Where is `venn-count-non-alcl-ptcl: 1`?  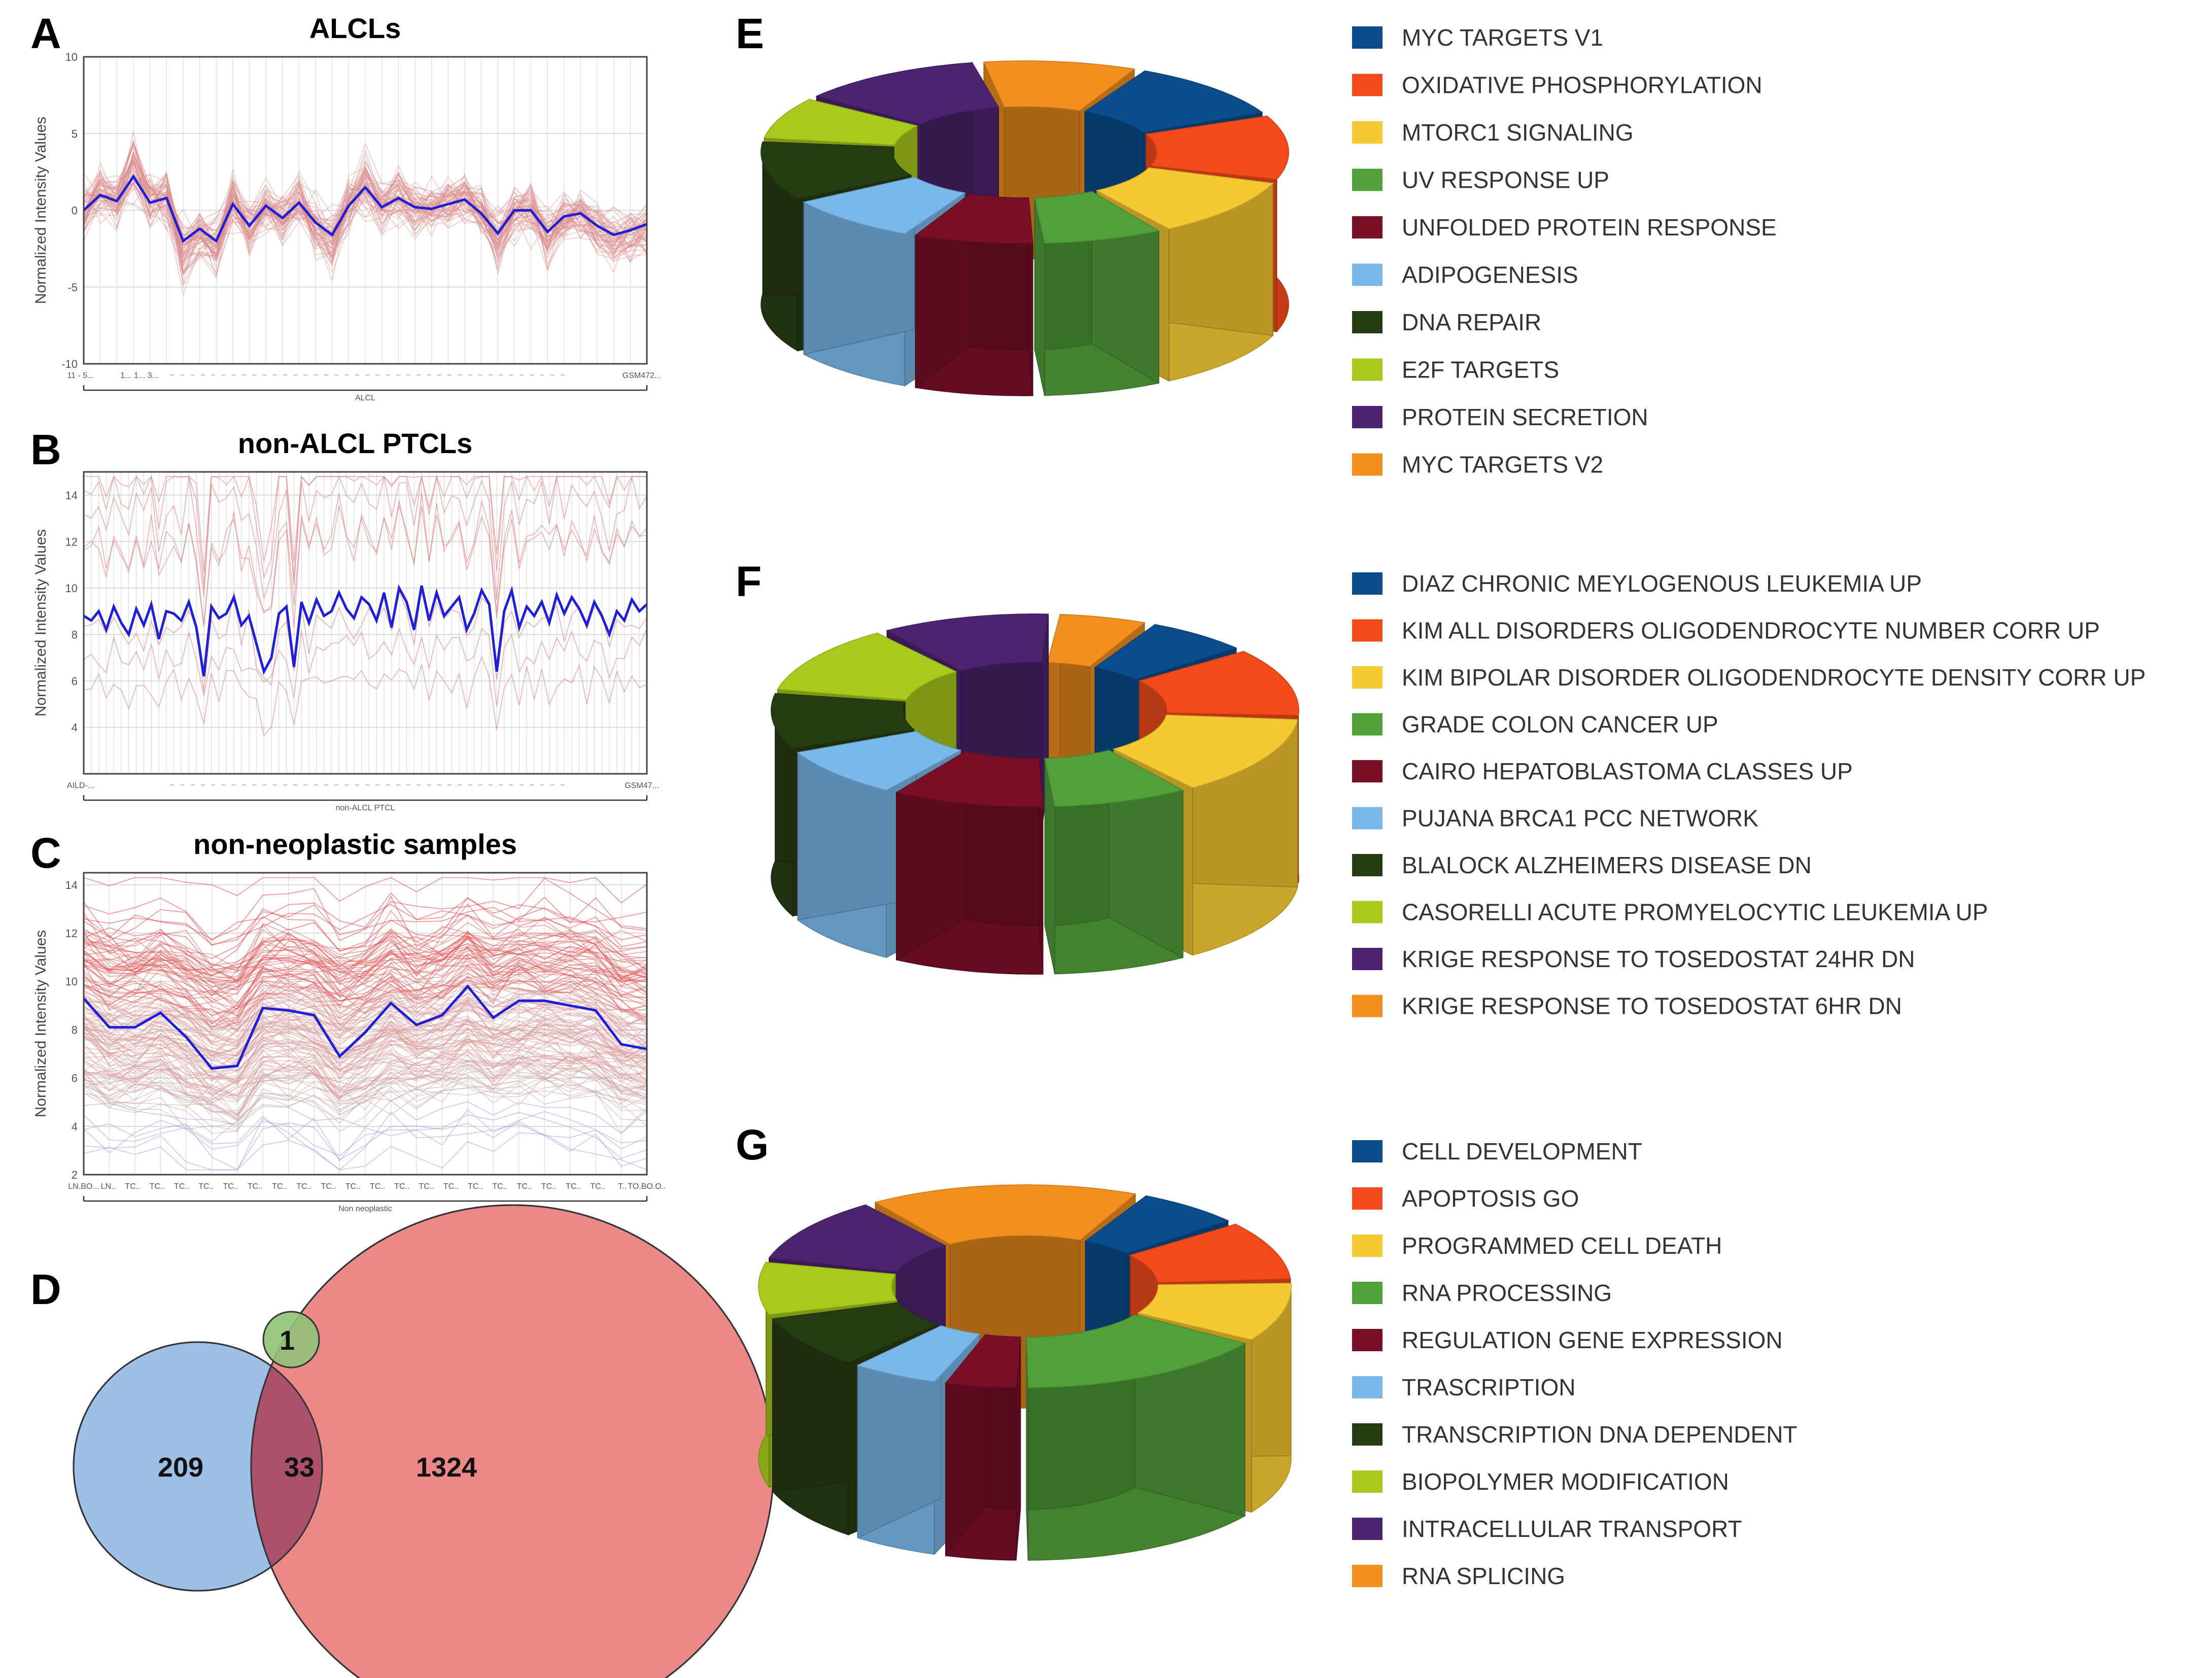 venn-count-non-alcl-ptcl: 1 is located at coordinates (287, 1340).